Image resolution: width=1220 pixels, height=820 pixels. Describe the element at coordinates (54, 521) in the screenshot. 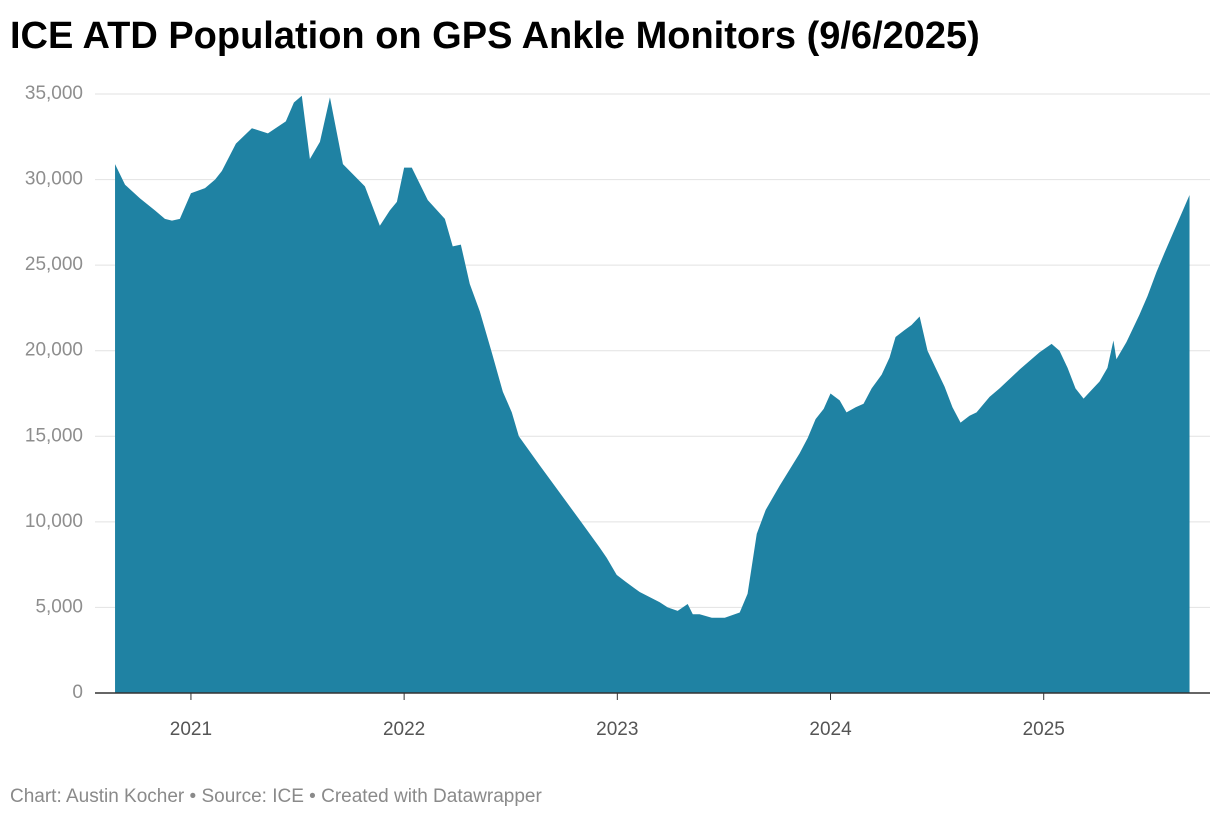

I see `y-tick-label: 10,000` at that location.